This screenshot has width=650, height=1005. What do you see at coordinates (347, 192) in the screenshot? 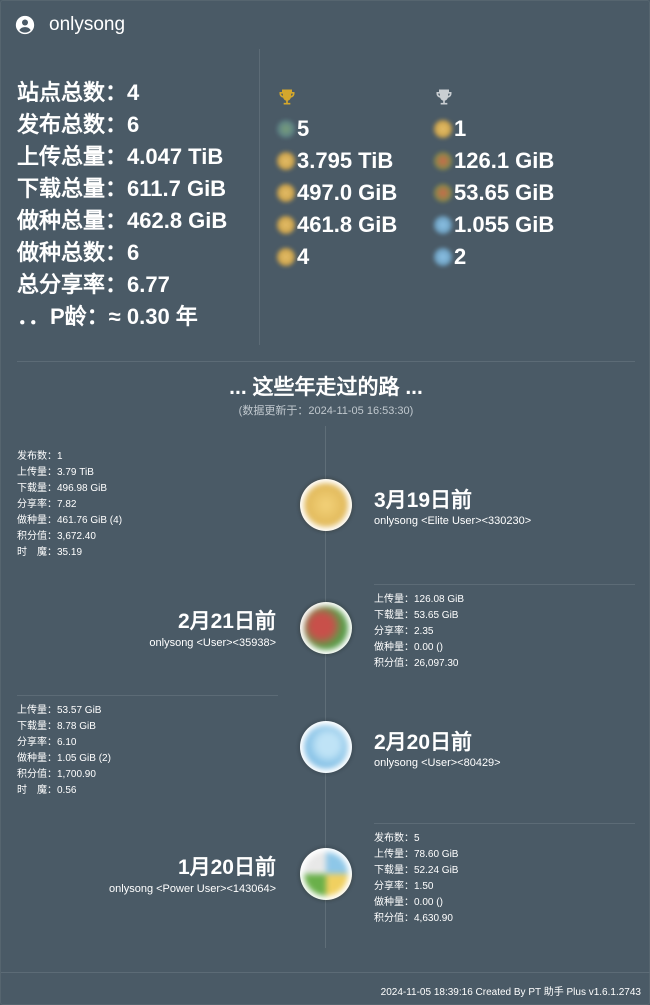
I see `first-downloaded: 497.0 GiB` at bounding box center [347, 192].